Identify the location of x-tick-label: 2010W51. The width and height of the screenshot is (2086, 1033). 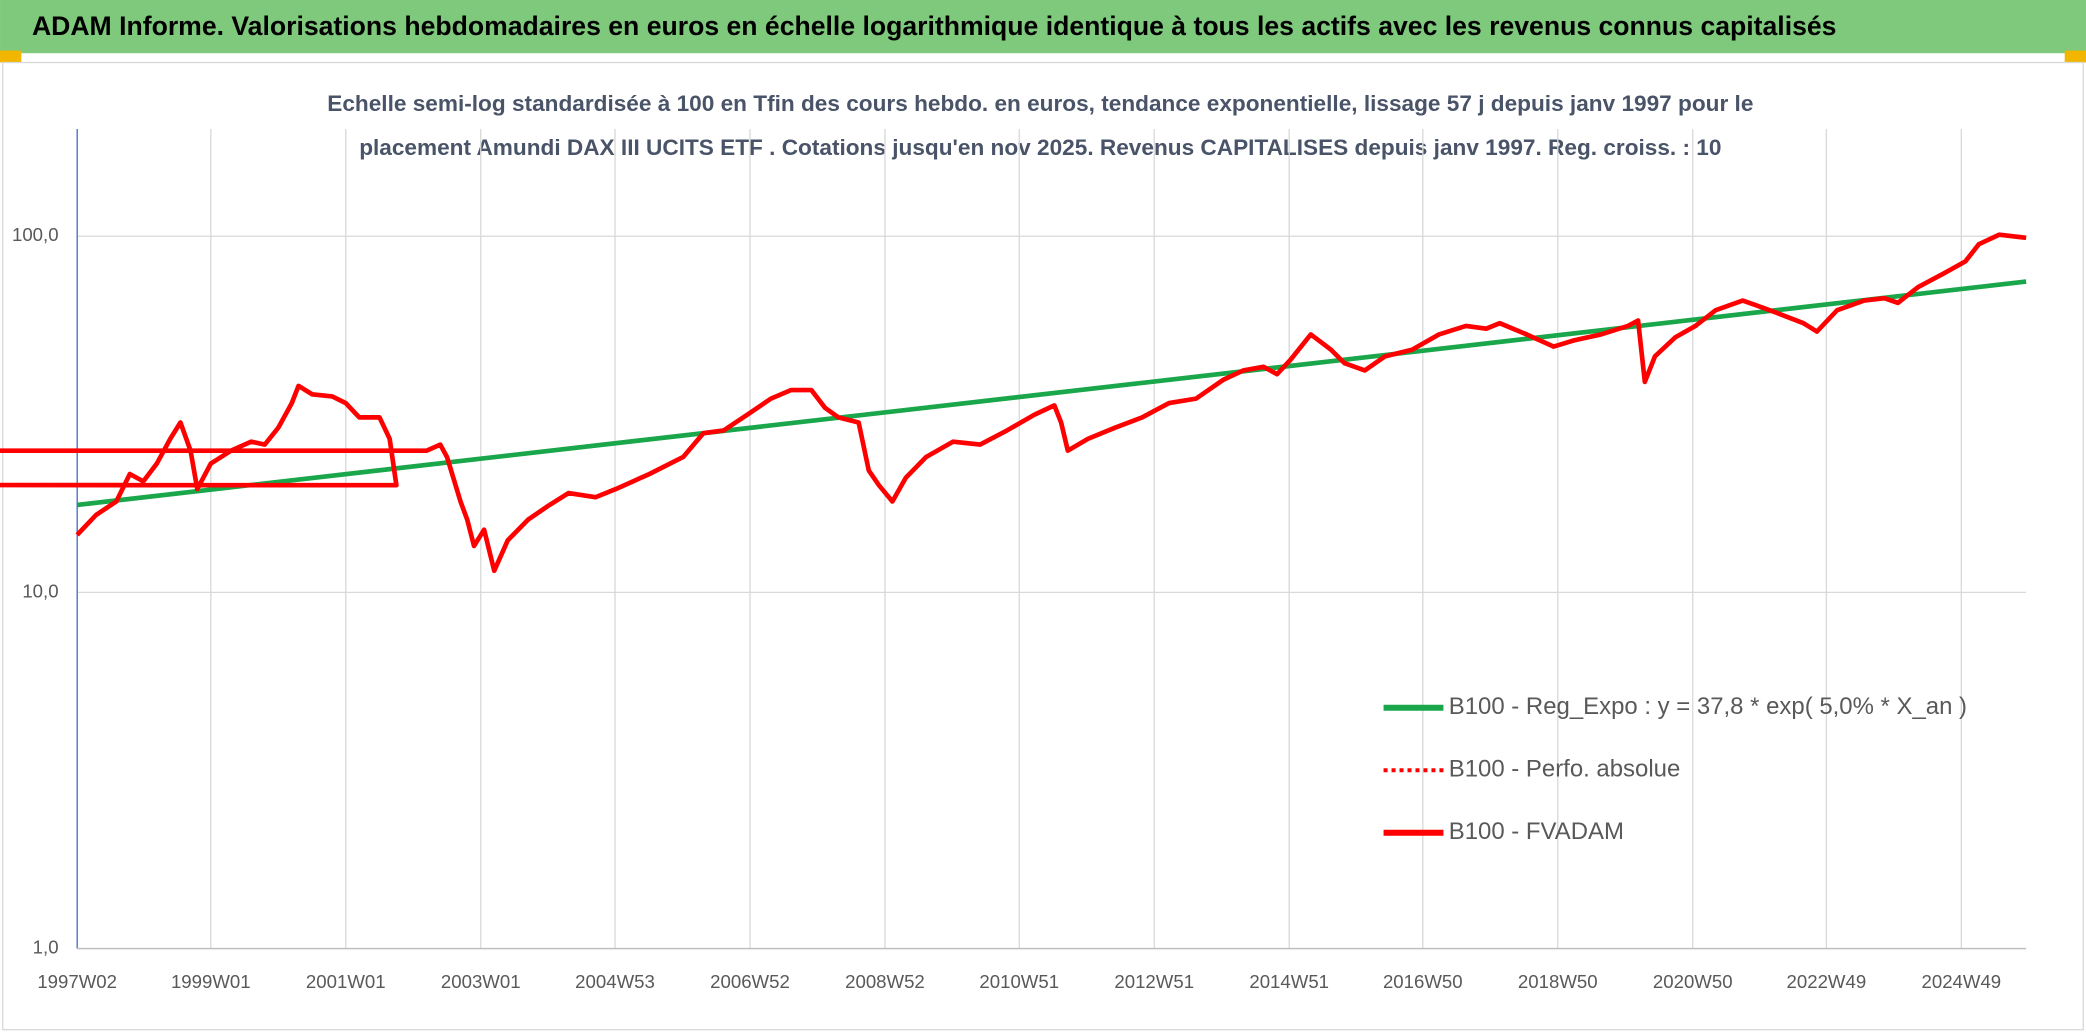
(1019, 981).